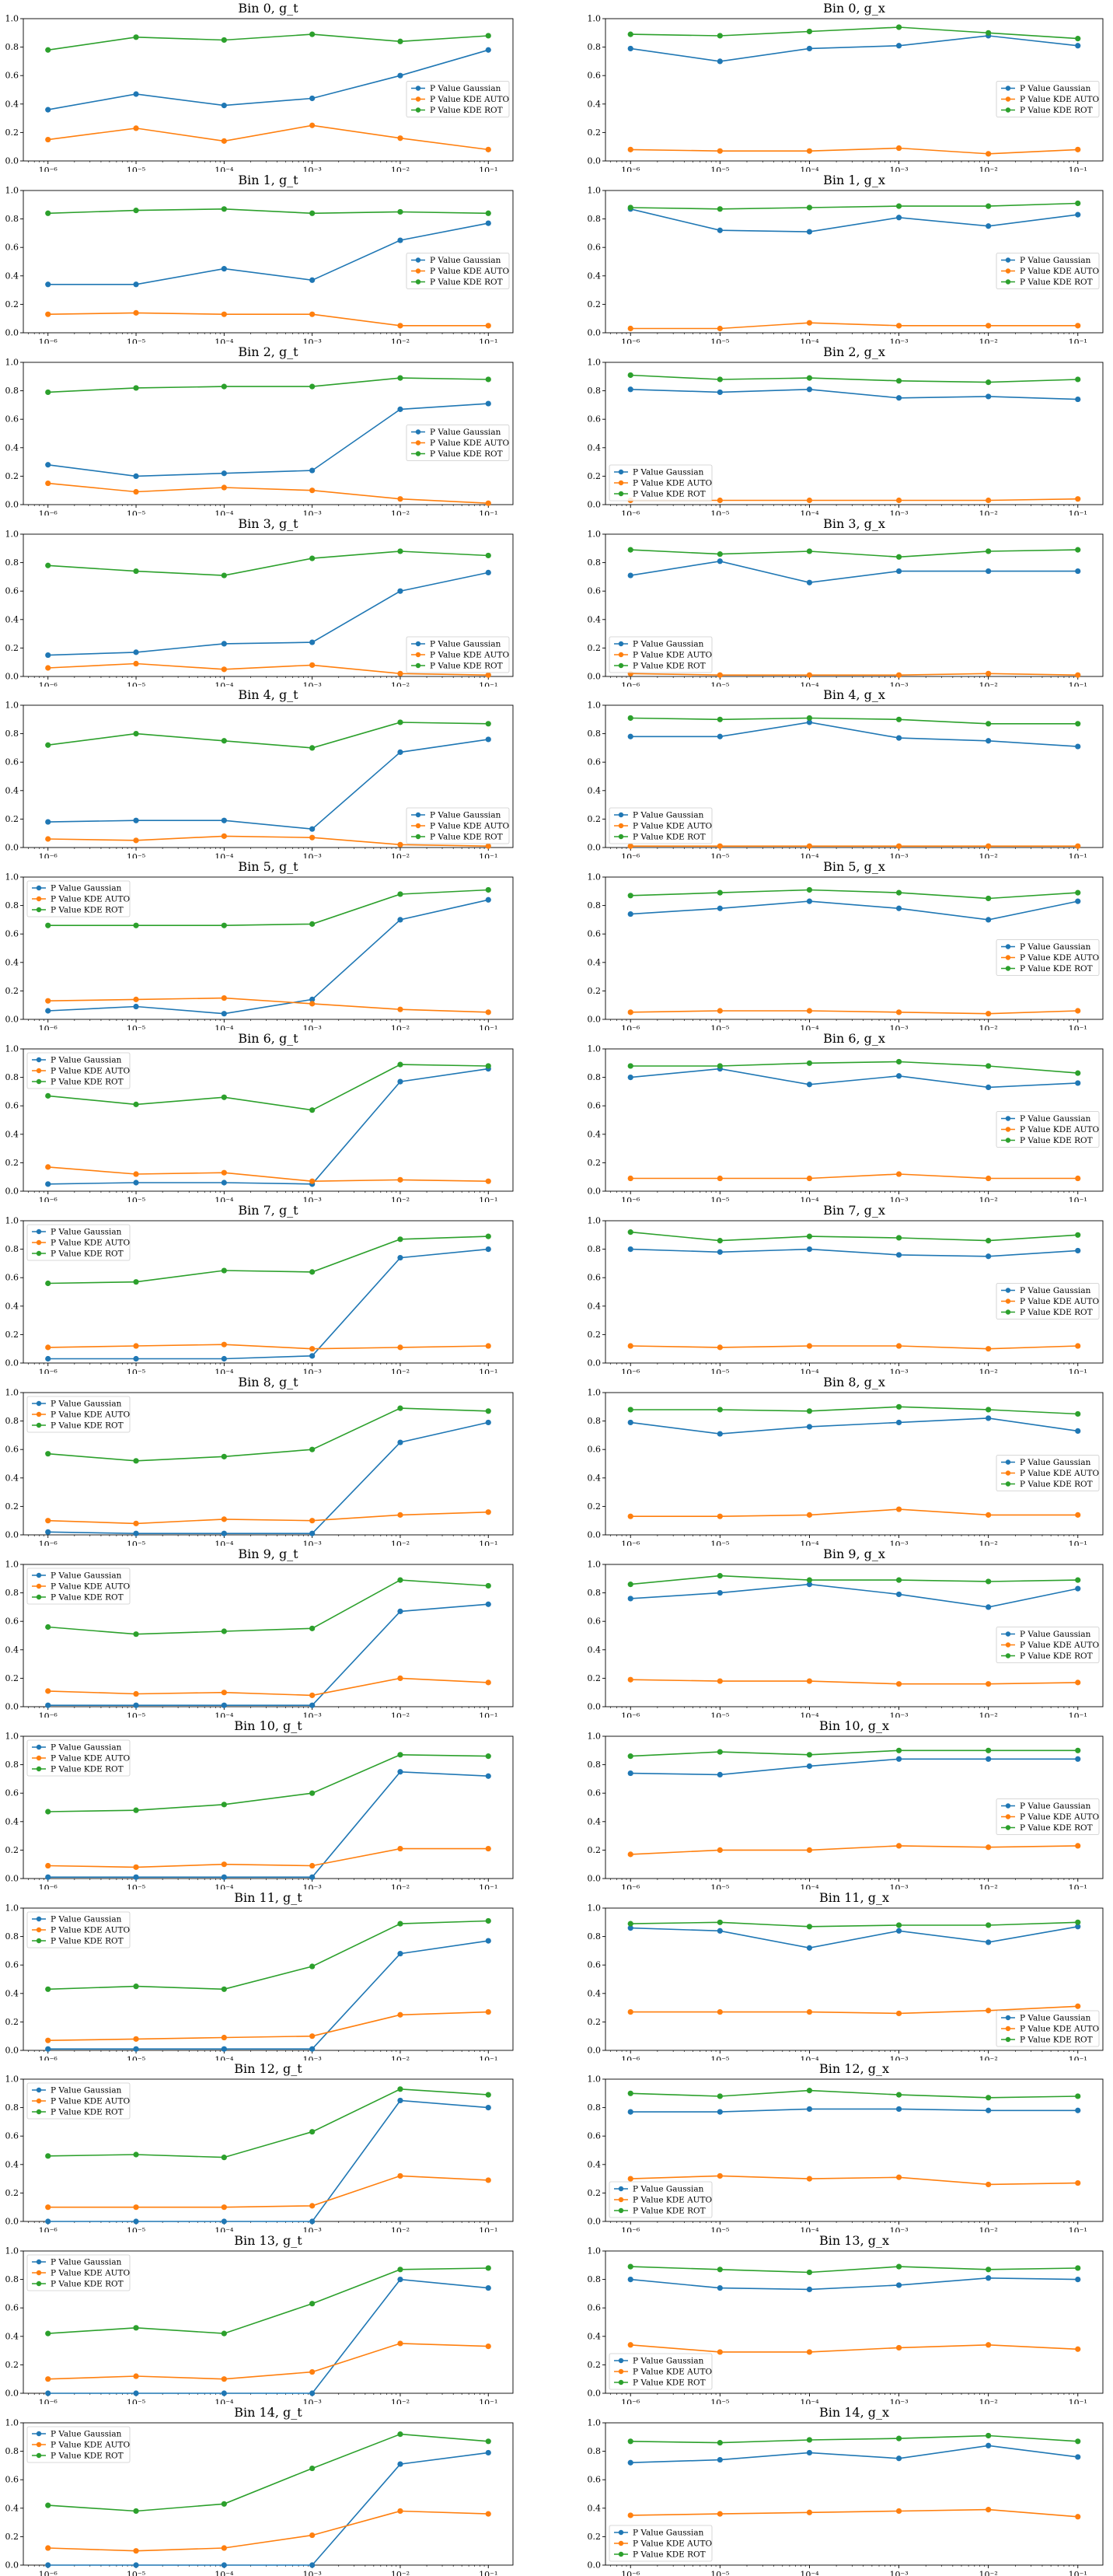 The height and width of the screenshot is (2576, 1113). What do you see at coordinates (630, 340) in the screenshot?
I see `x-tick-label: 10⁻⁶` at bounding box center [630, 340].